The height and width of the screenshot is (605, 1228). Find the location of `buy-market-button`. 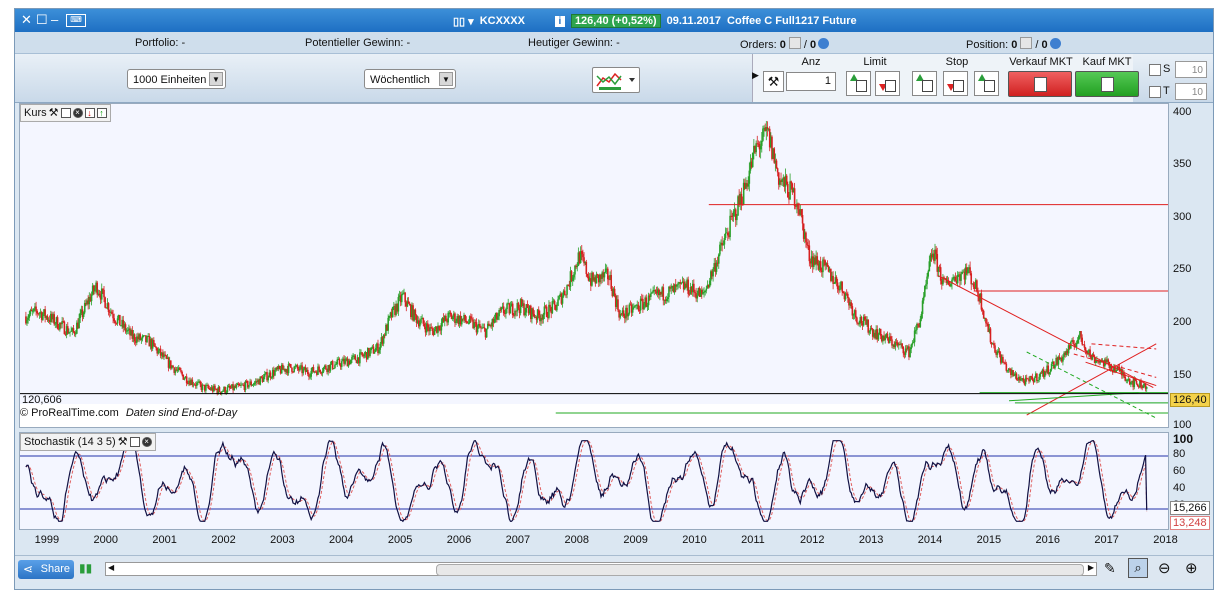

buy-market-button is located at coordinates (1107, 84).